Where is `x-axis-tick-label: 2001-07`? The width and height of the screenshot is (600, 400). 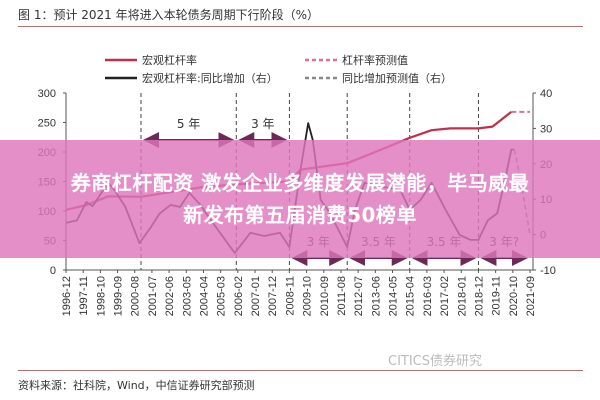 x-axis-tick-label: 2001-07 is located at coordinates (153, 296).